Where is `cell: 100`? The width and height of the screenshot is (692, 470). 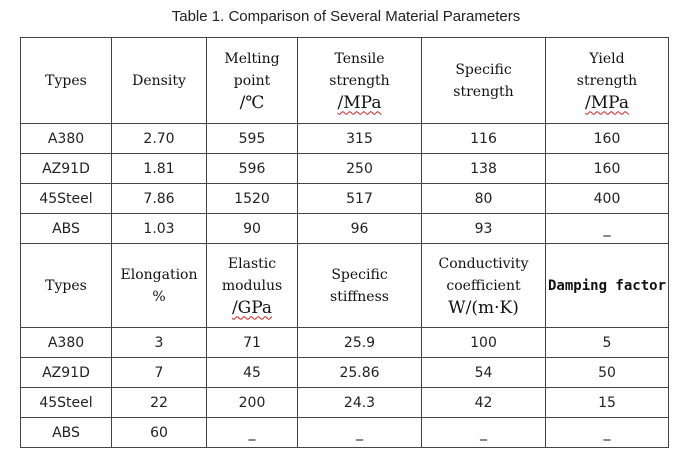 cell: 100 is located at coordinates (483, 342).